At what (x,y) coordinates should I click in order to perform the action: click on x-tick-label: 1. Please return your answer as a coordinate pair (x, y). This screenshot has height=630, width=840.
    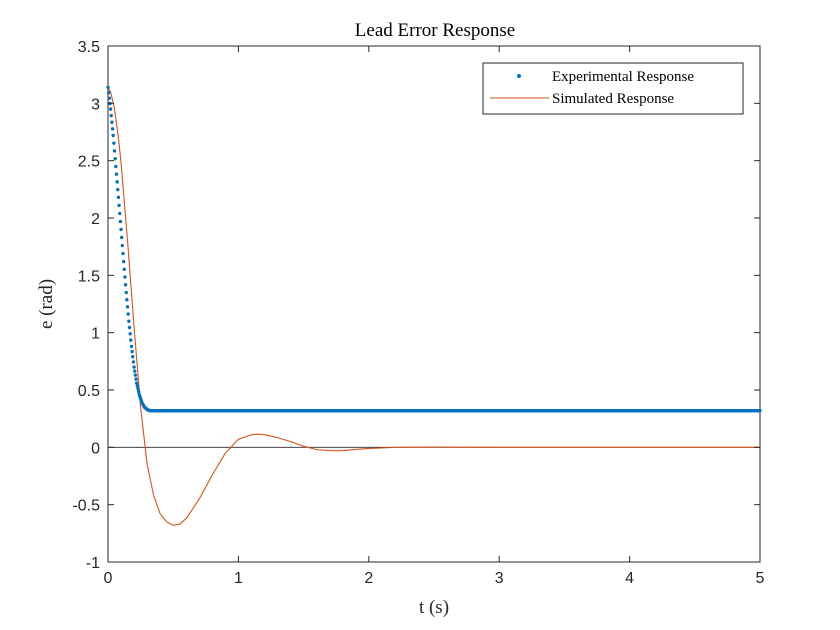
    Looking at the image, I should click on (238, 578).